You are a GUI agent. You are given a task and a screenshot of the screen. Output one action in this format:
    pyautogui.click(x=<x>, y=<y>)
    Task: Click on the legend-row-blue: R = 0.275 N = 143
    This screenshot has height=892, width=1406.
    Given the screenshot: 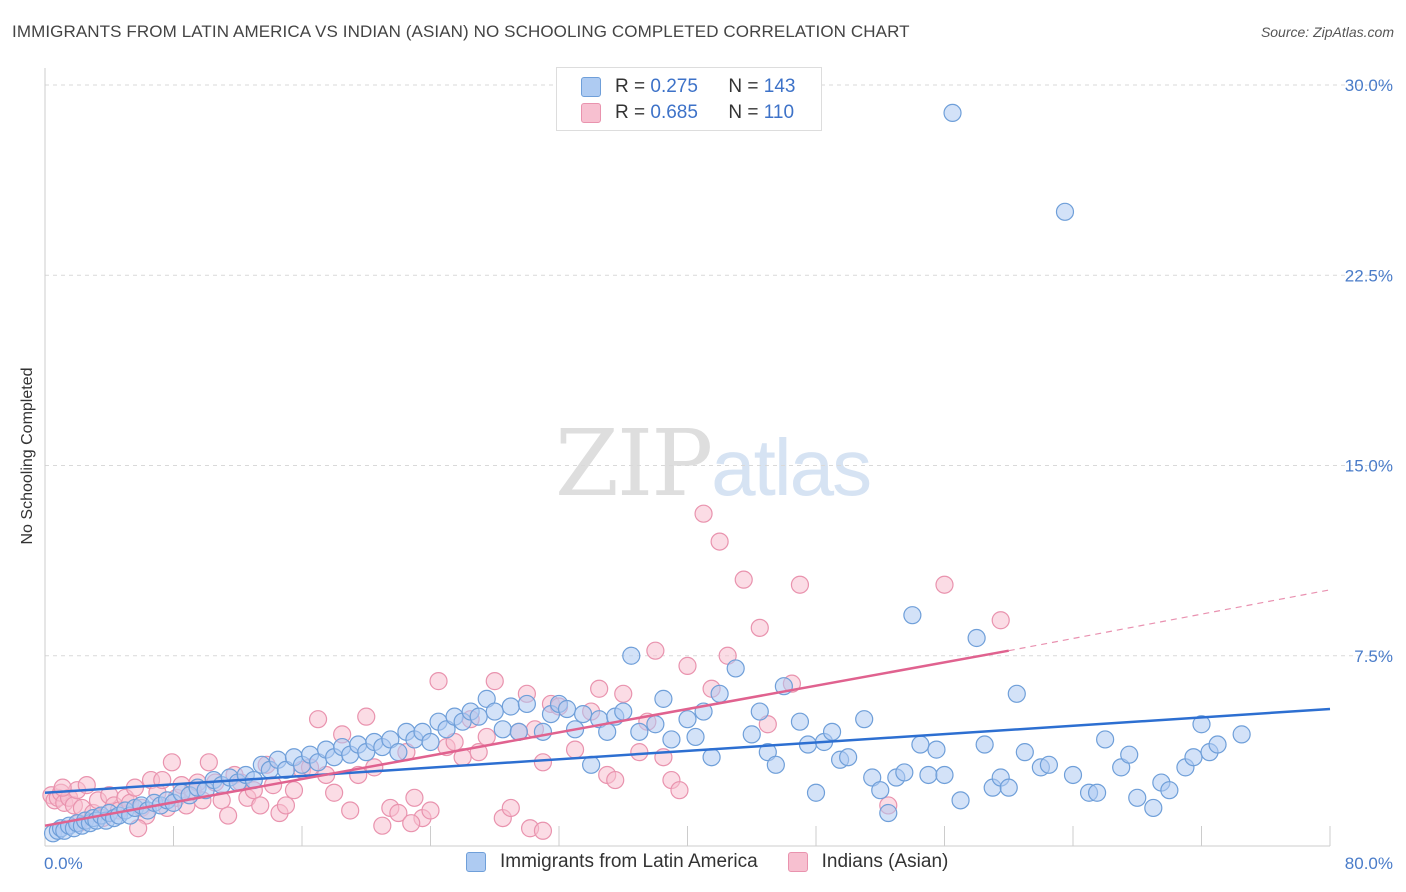 What is the action you would take?
    pyautogui.click(x=688, y=87)
    